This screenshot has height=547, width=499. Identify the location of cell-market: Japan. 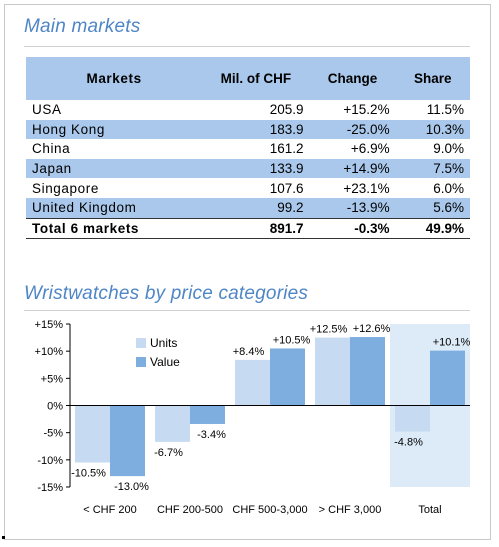
(114, 168).